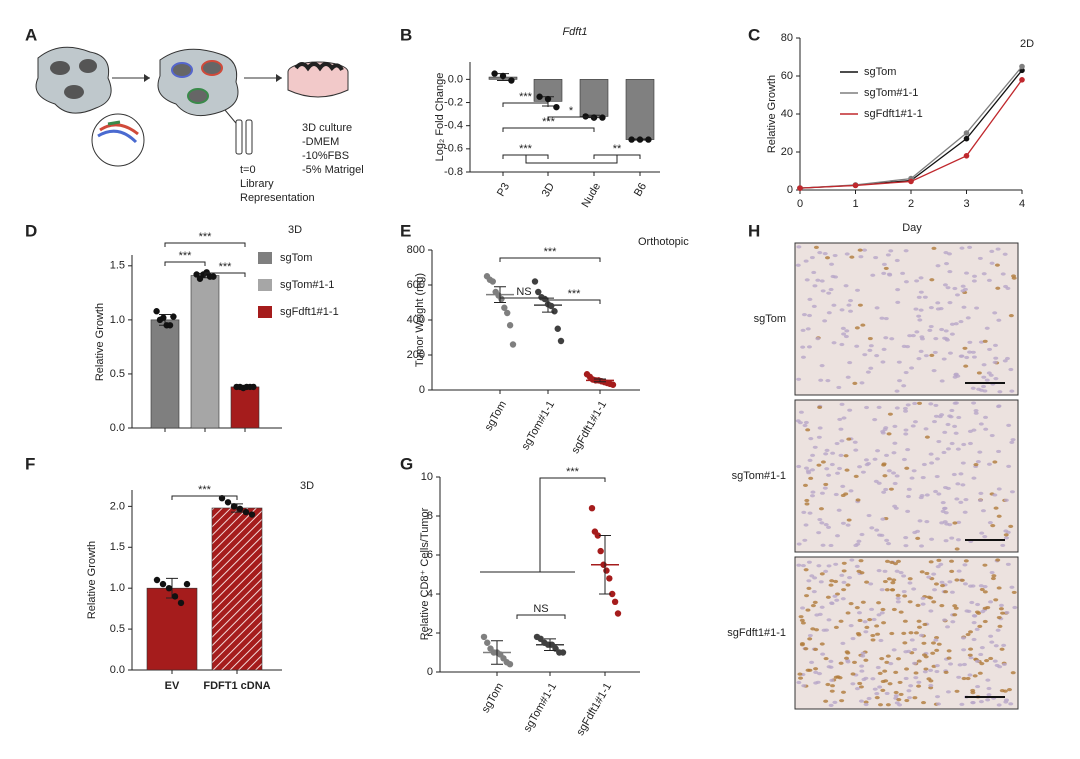 This screenshot has width=1080, height=759. I want to click on significance-bracket, so click(574, 301).